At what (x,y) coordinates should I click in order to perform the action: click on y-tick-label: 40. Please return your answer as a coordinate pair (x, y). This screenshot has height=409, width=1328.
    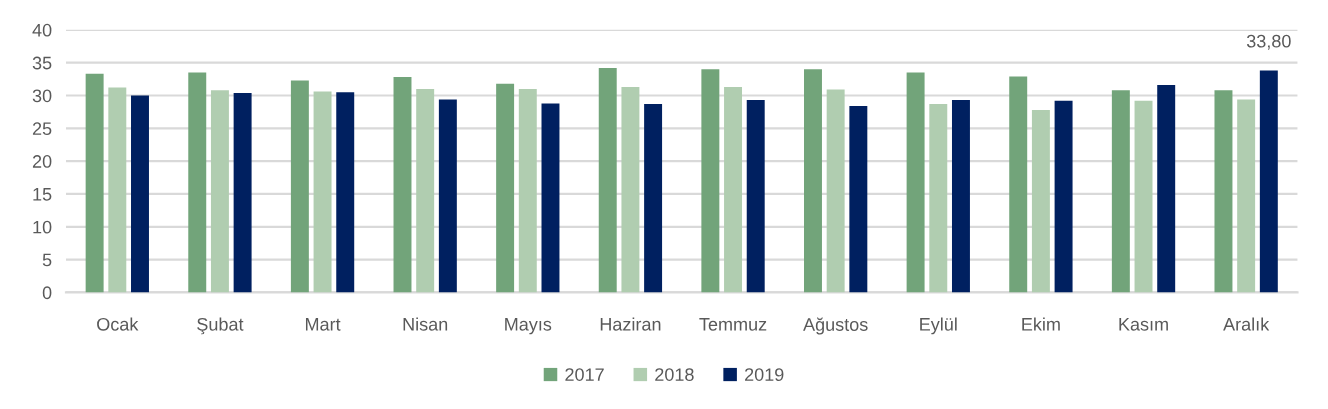
    Looking at the image, I should click on (42, 30).